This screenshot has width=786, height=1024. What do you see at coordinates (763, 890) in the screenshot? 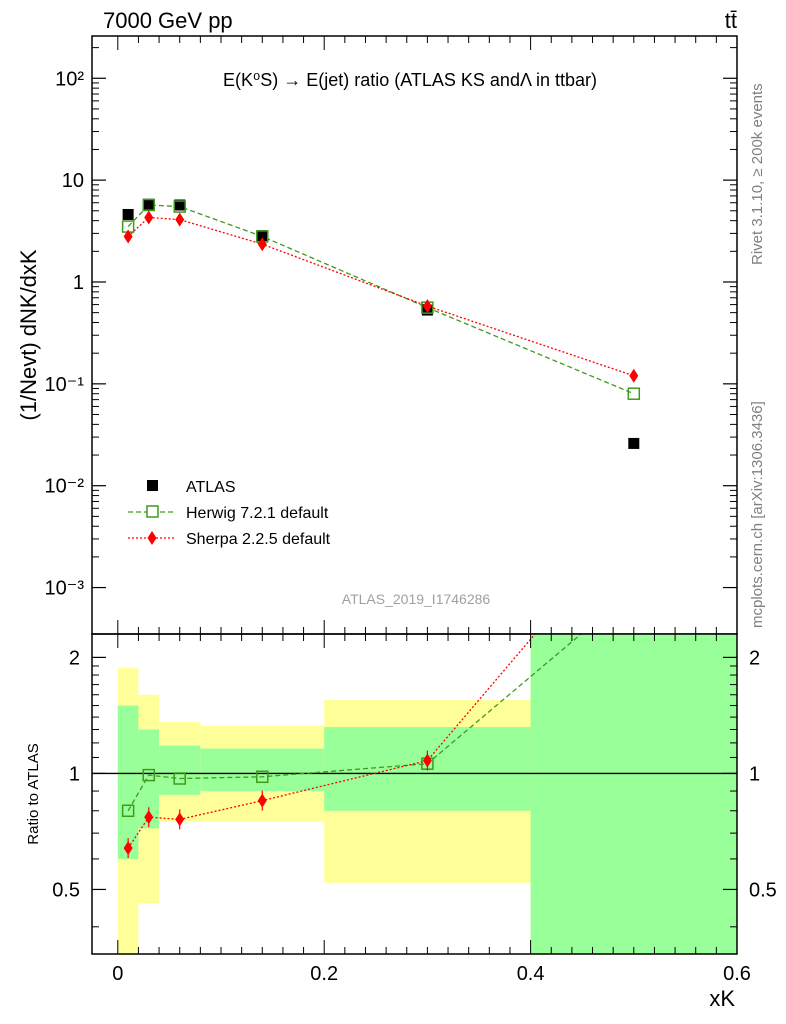
I see `ratio-y-tick-label-right: 0.5` at bounding box center [763, 890].